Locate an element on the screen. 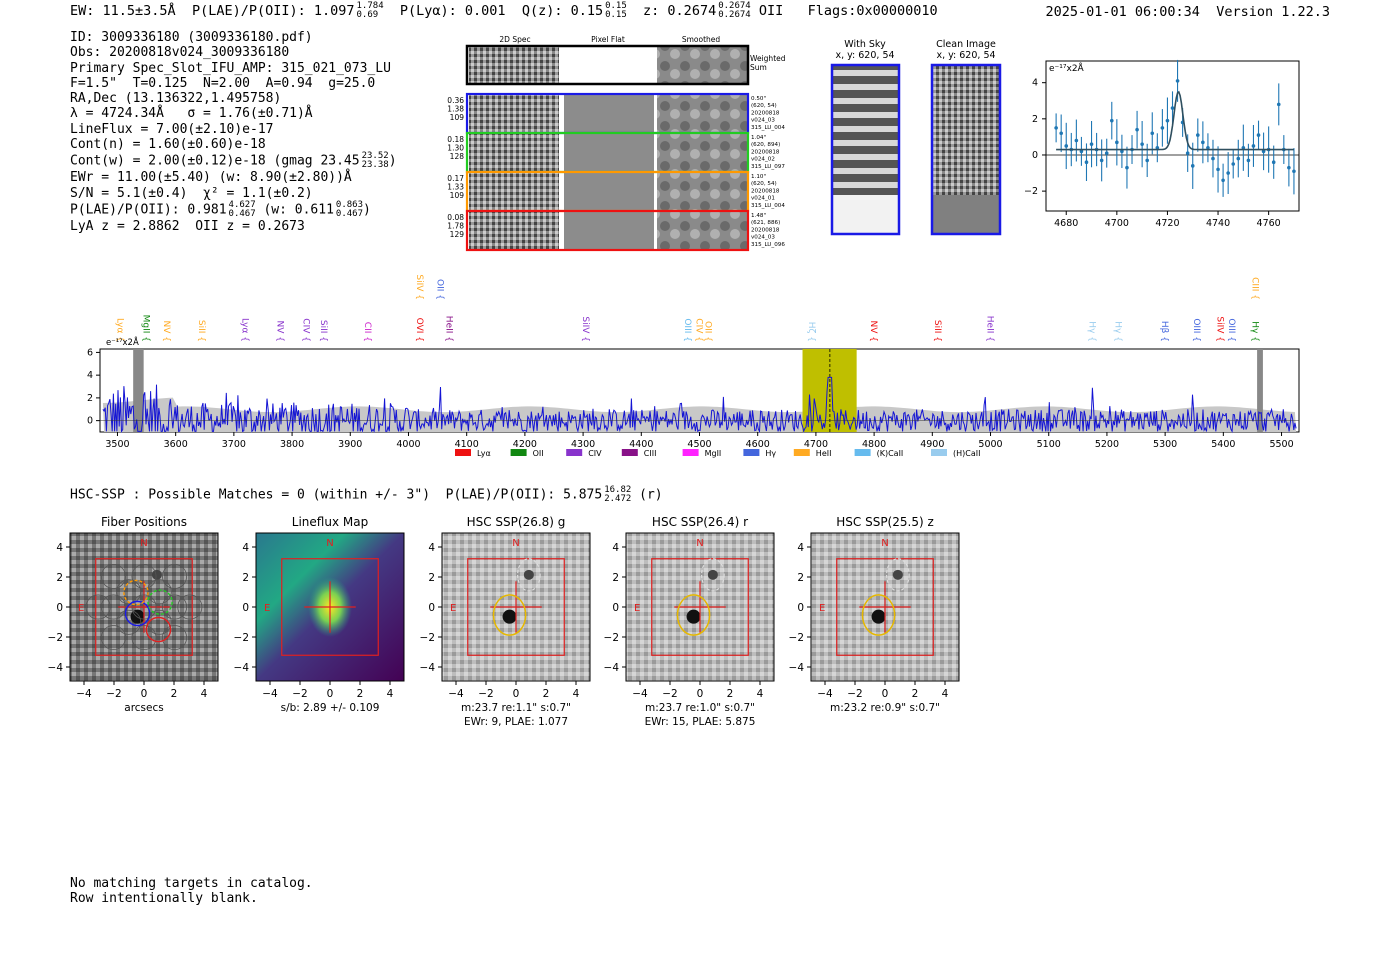  weighted-frame is located at coordinates (607, 65).